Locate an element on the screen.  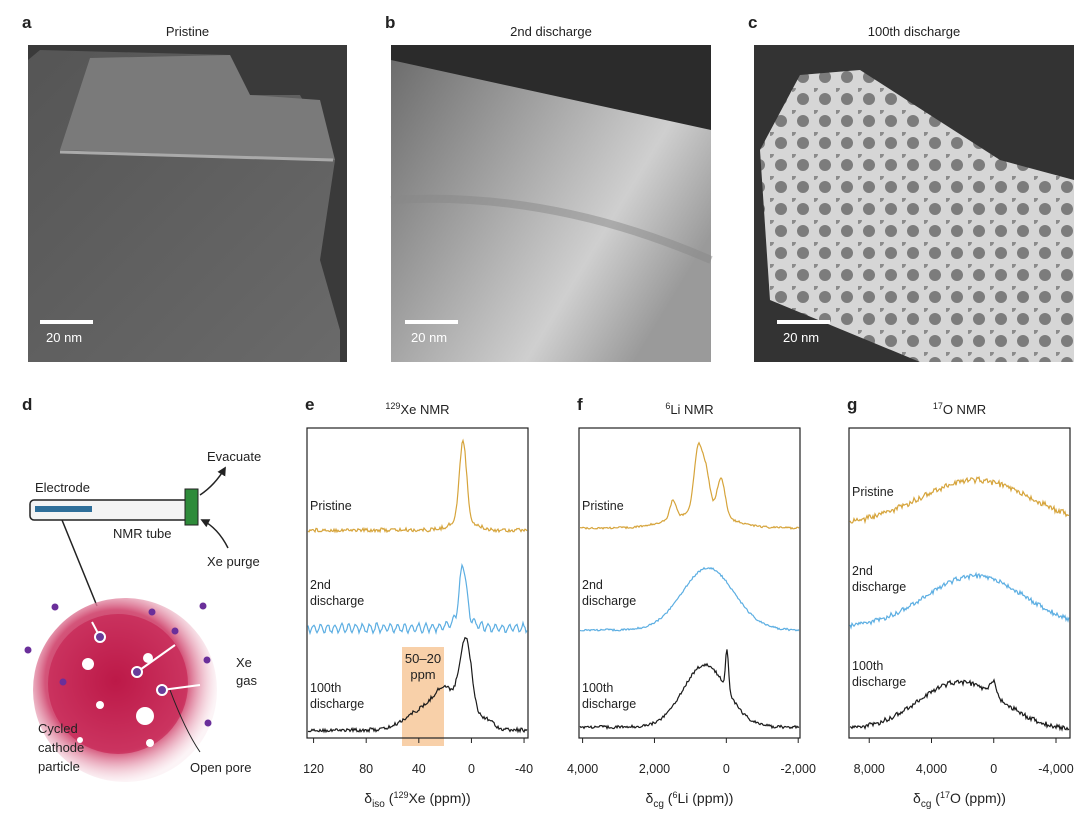
title-sup: 129 is located at coordinates (392, 406).